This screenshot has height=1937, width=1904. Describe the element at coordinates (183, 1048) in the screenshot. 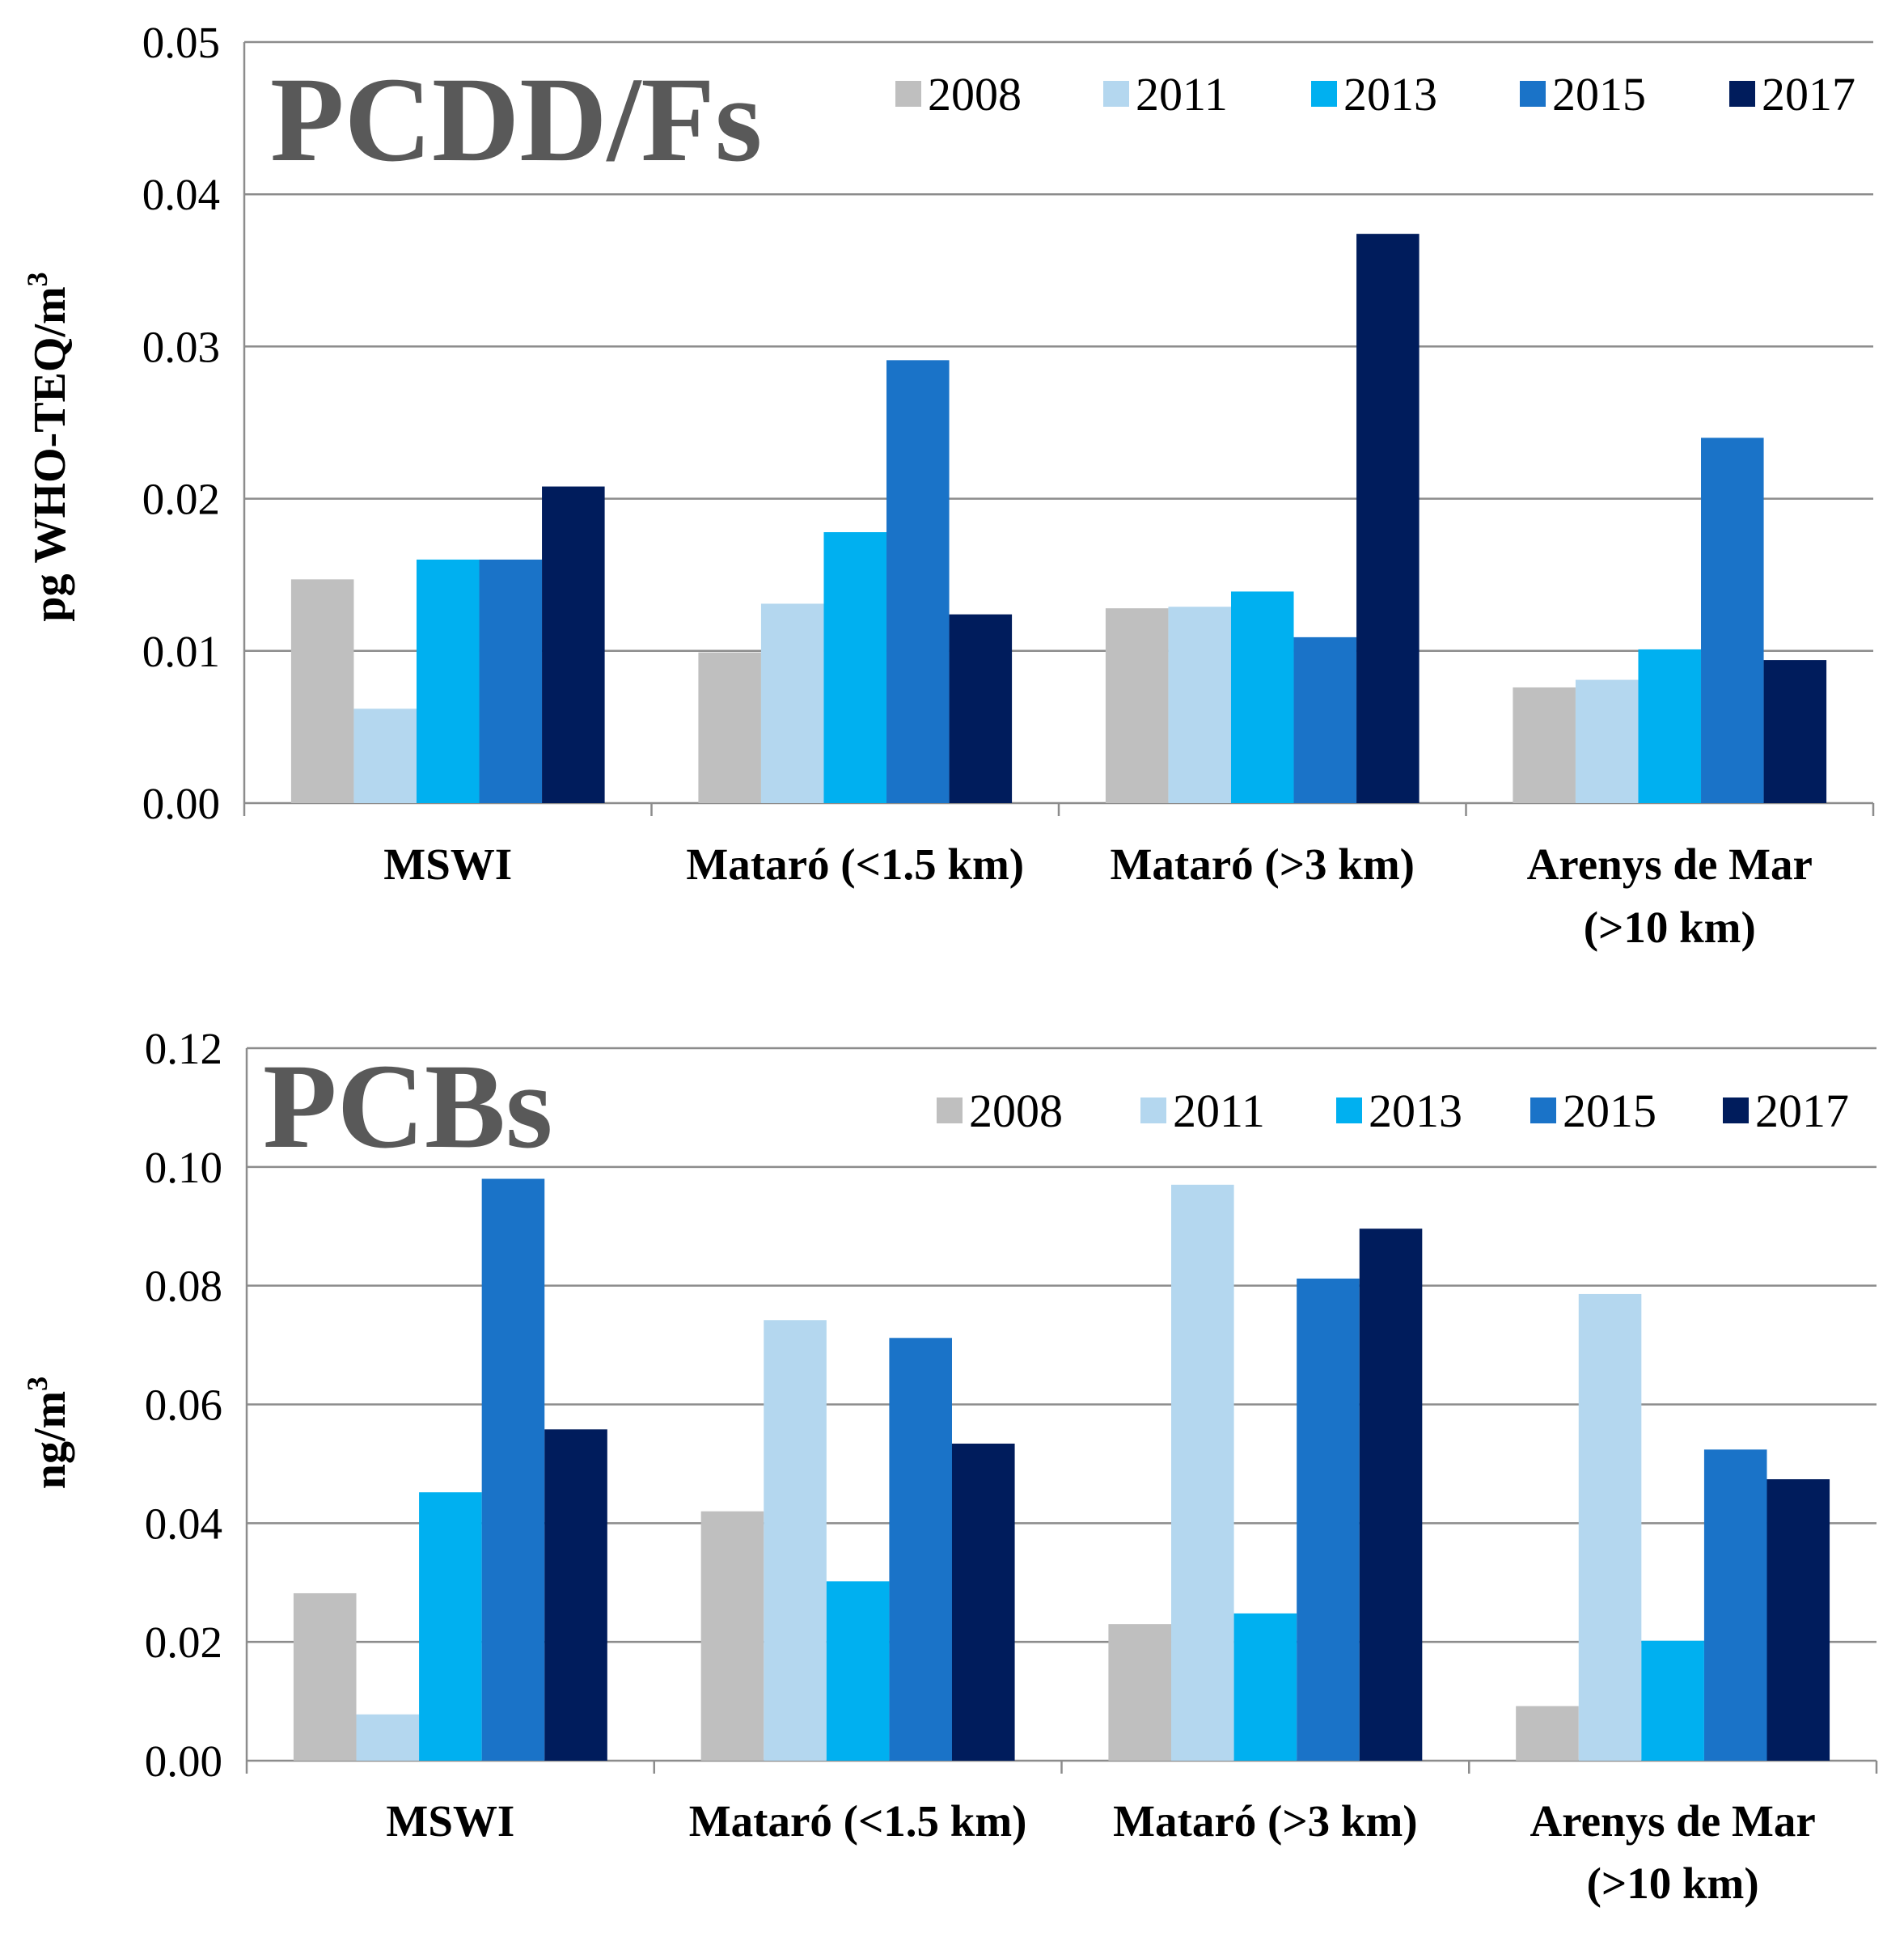

I see `y-tick-label: 0.12` at that location.